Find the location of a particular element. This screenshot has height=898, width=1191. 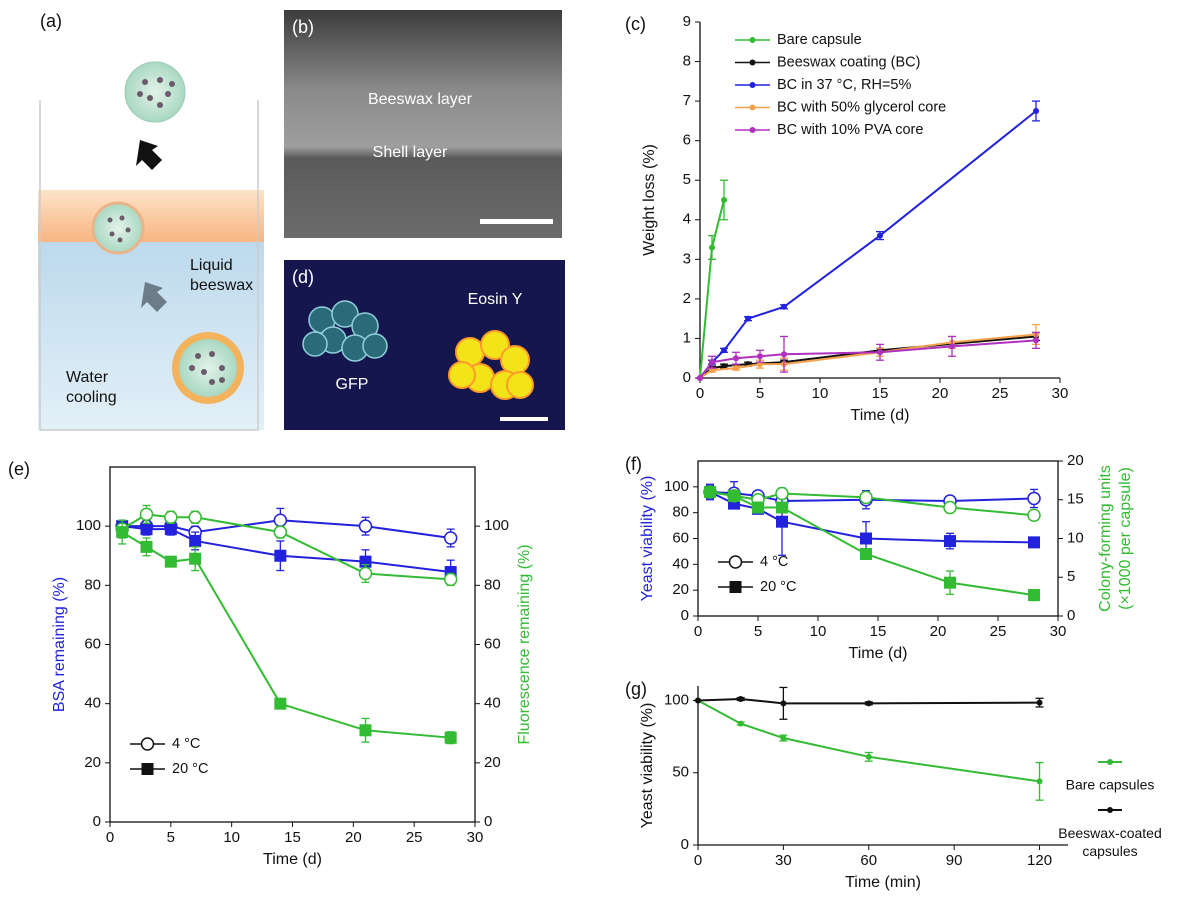

y-tick-label: 8 is located at coordinates (687, 61).